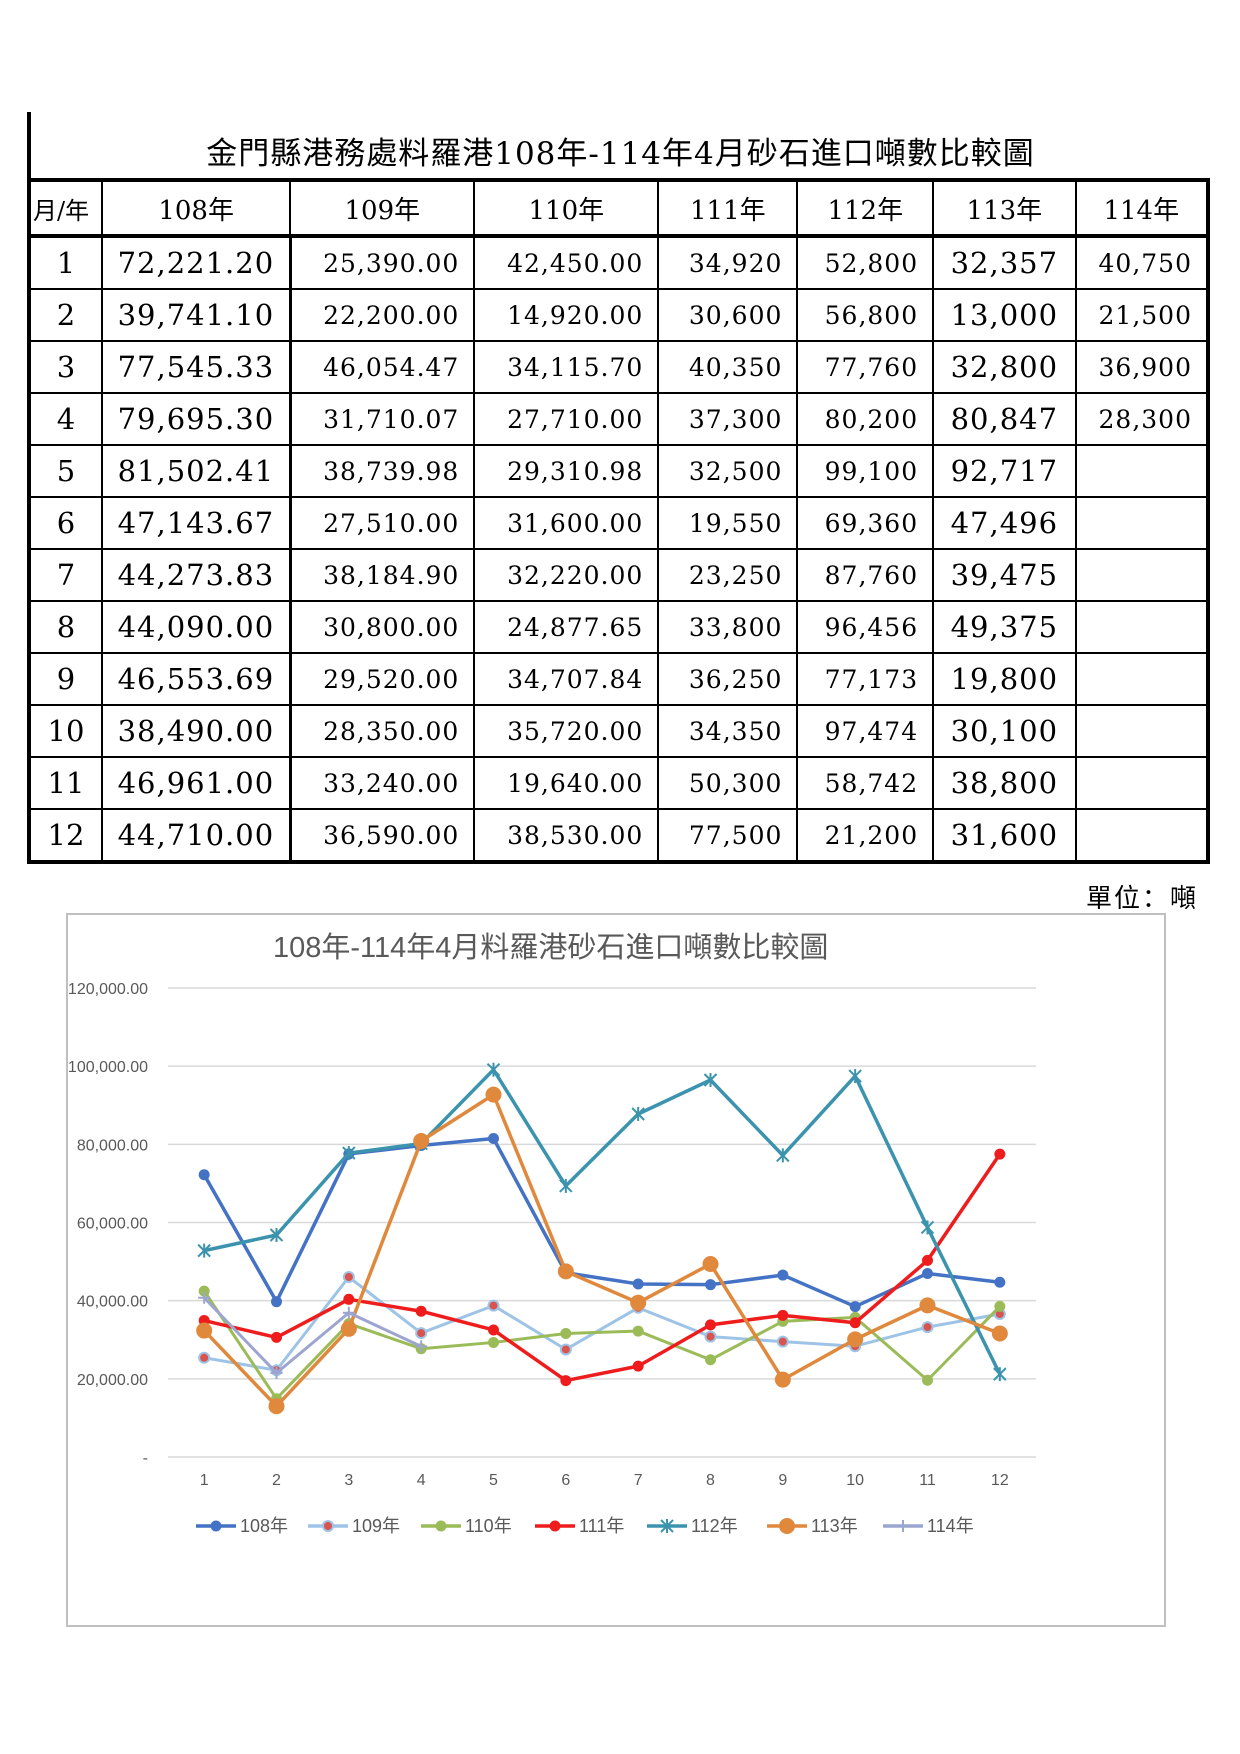  I want to click on value-cell: 13,000, so click(1004, 315).